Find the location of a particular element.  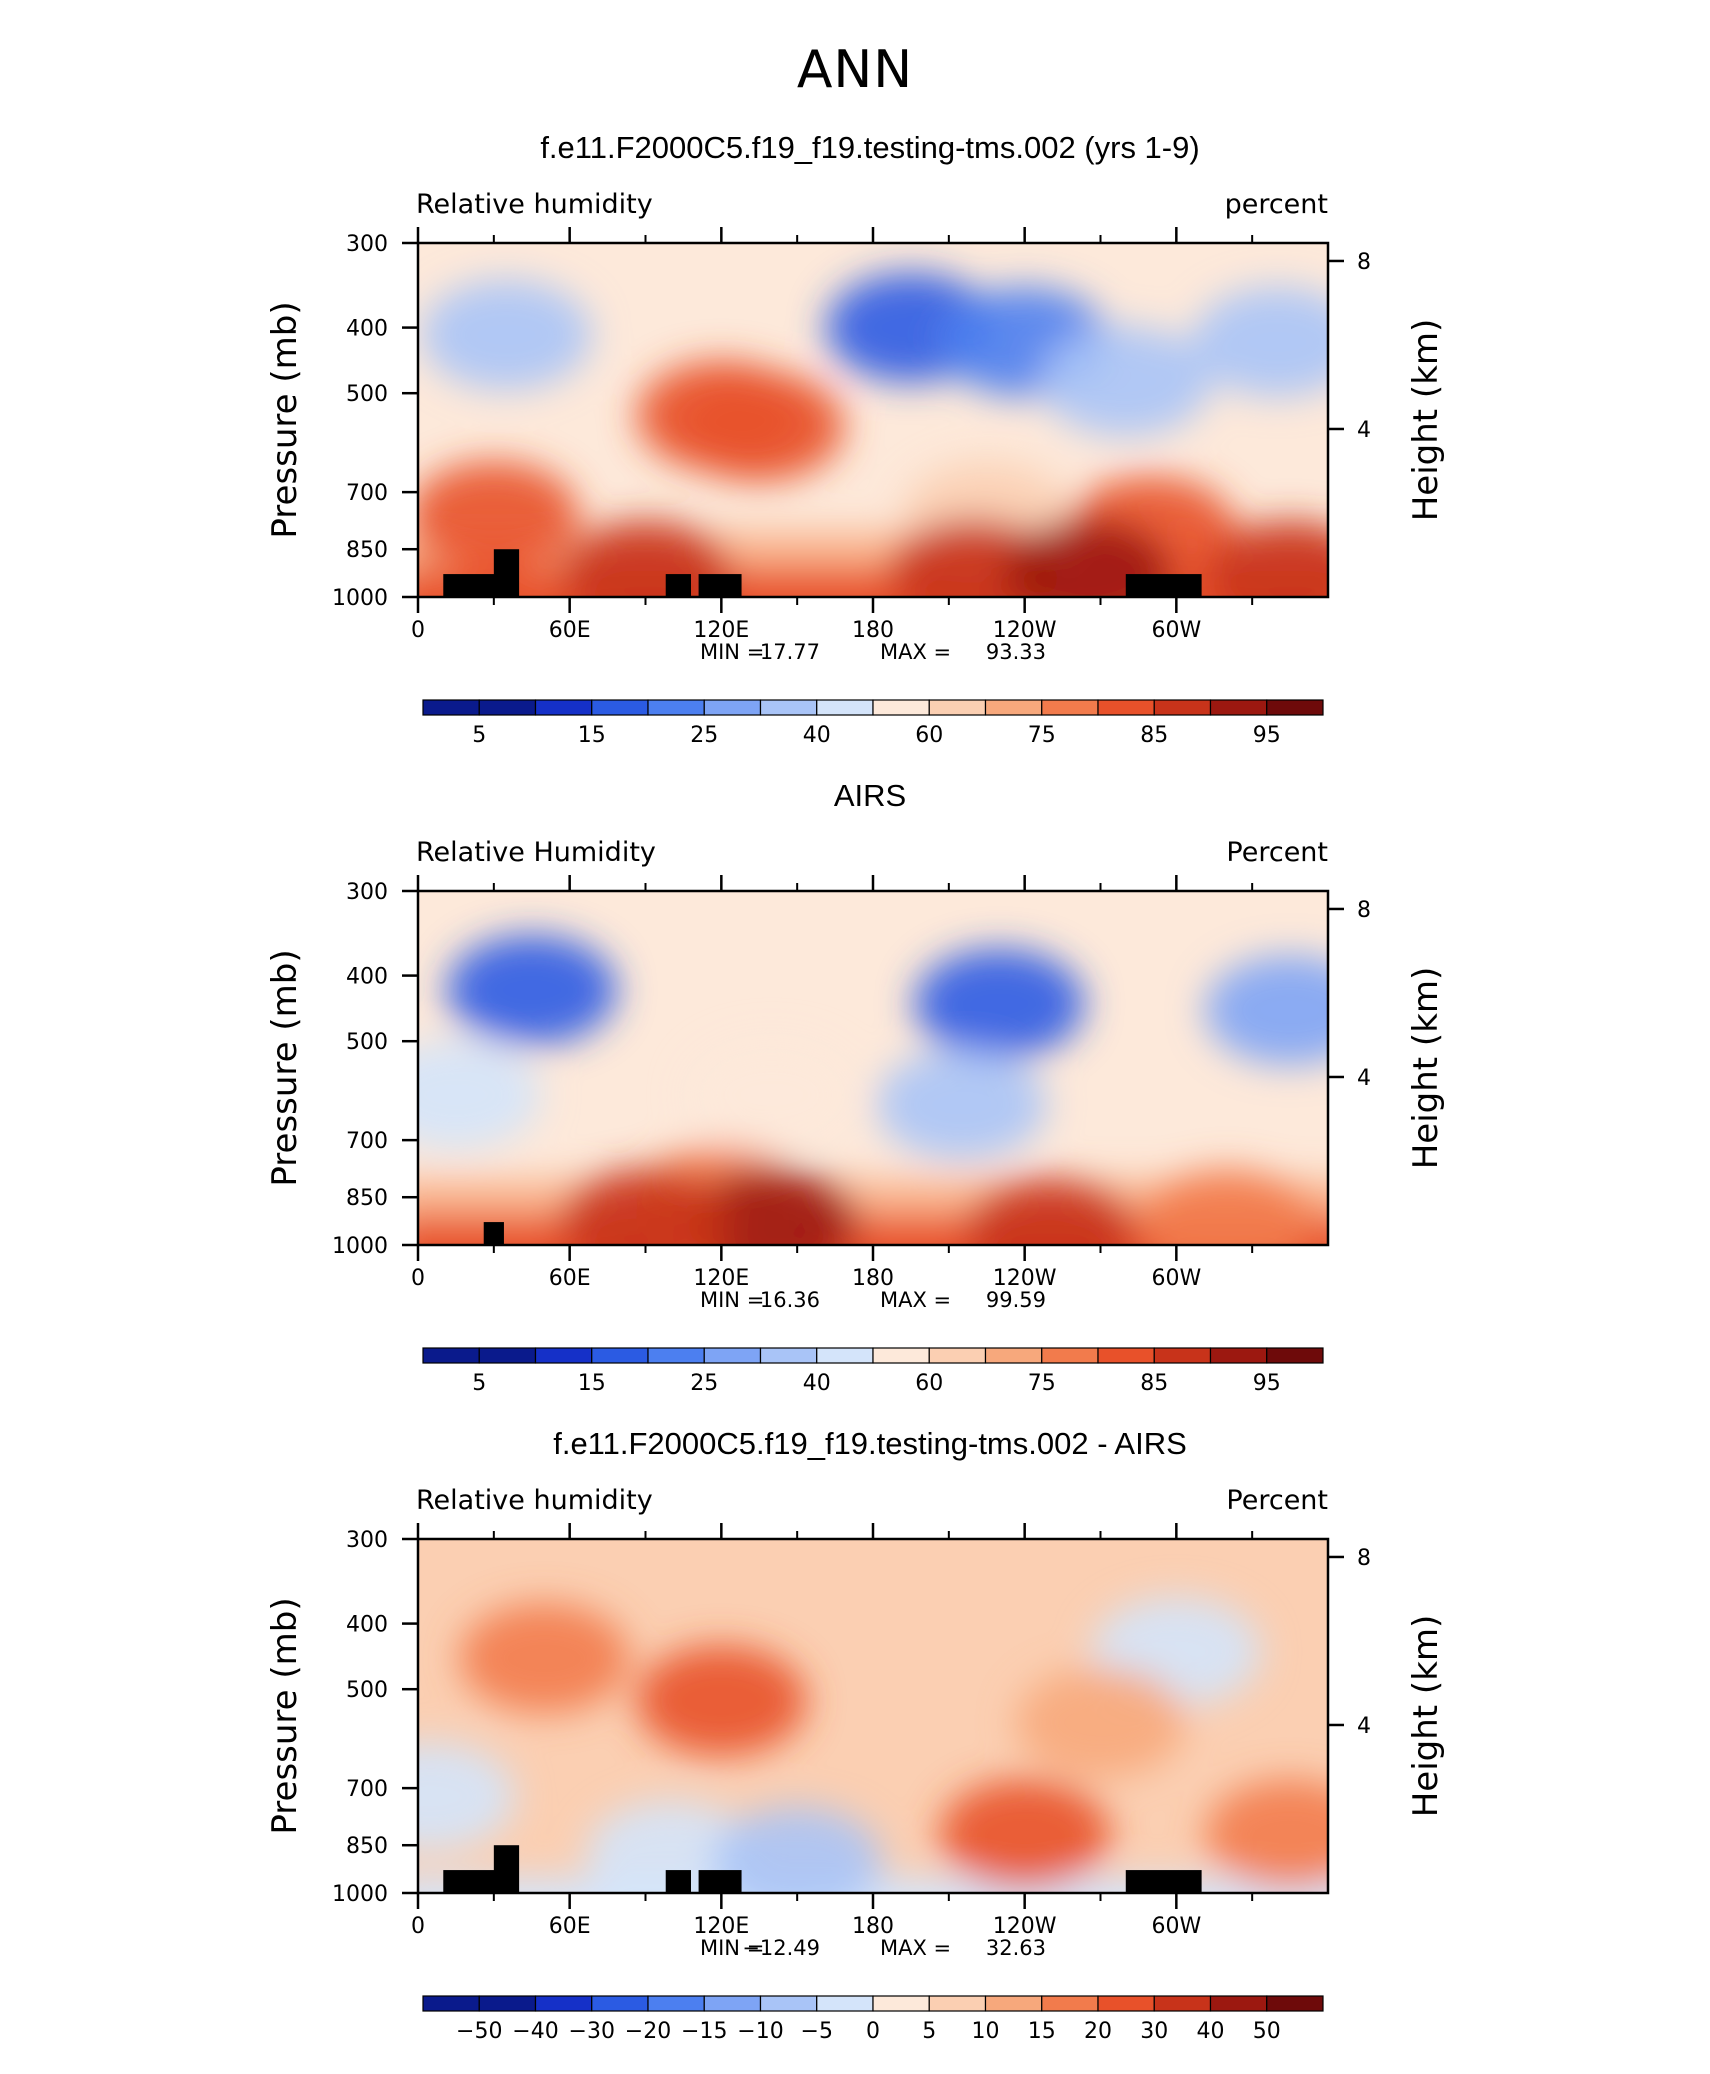

y-tick-label: 700 is located at coordinates (367, 1789).